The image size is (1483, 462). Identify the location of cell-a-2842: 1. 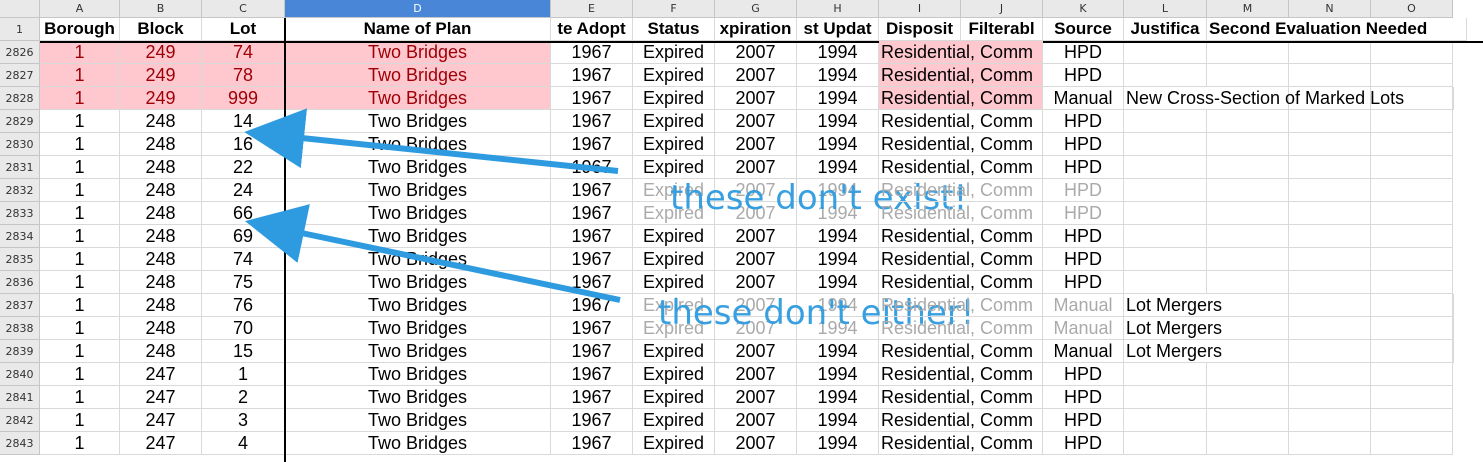
(80, 420).